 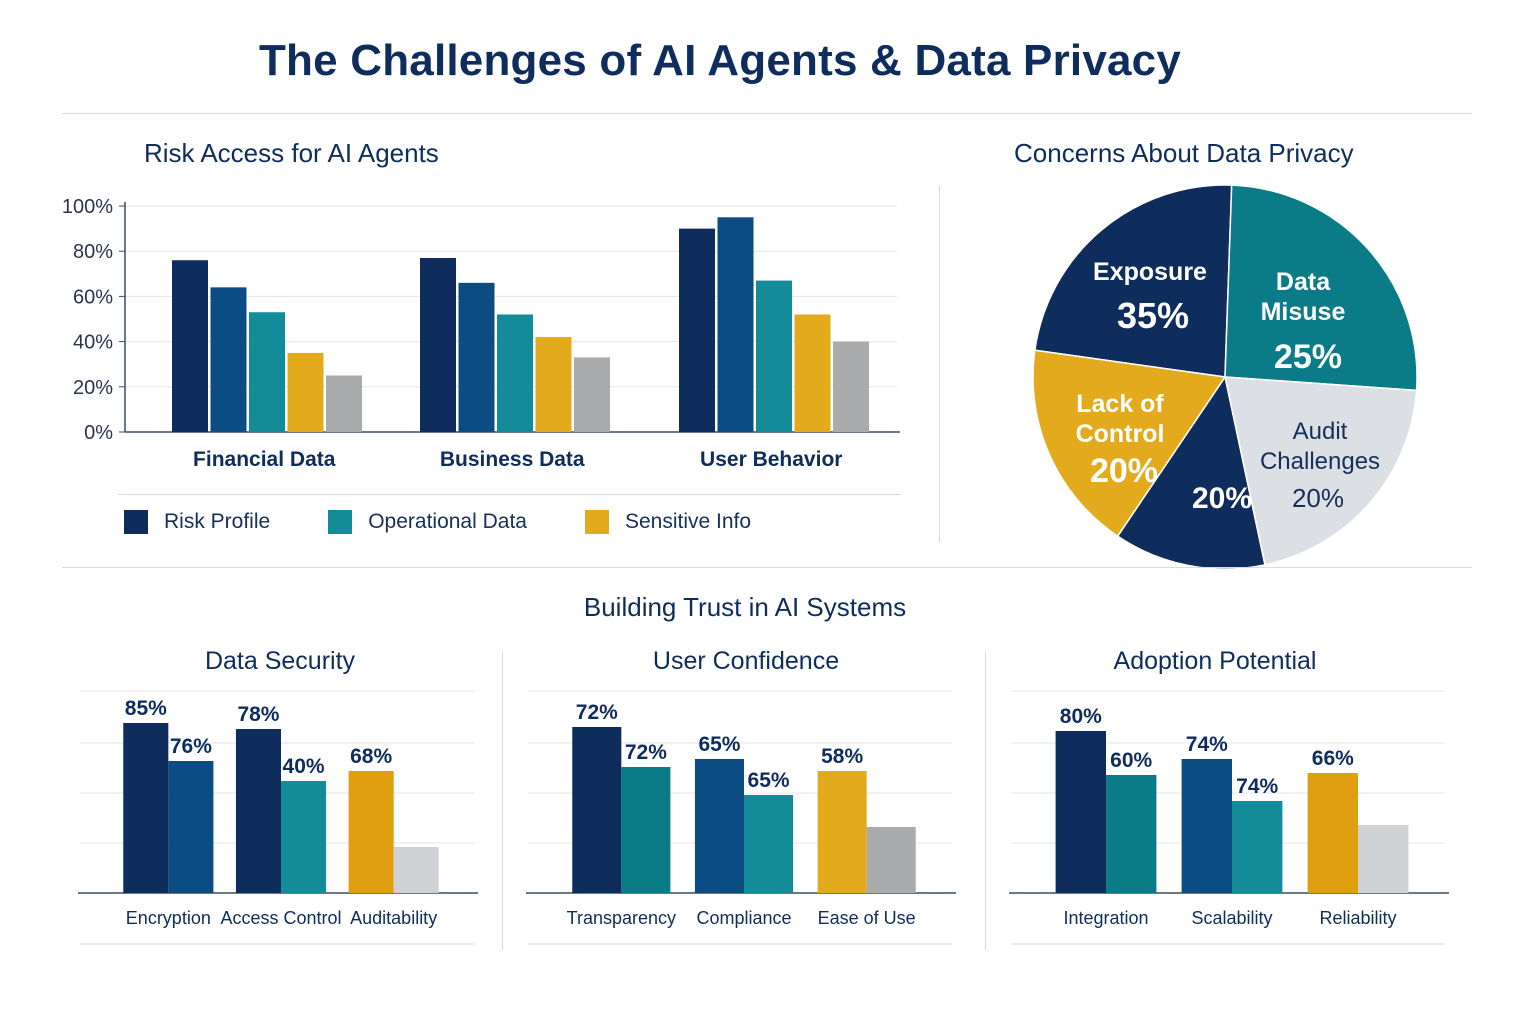 I want to click on x-tick-label: Integration, so click(x=1105, y=918).